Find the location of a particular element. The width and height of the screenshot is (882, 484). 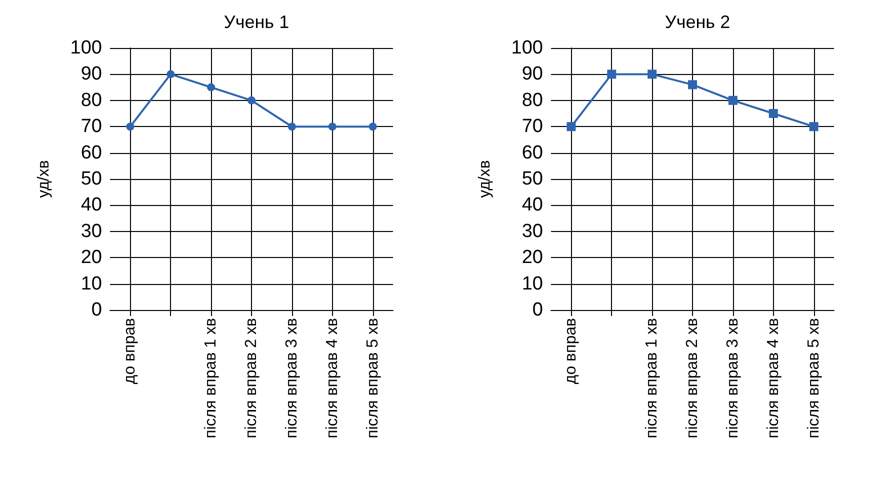

chart-title: Учень 2 is located at coordinates (697, 22).